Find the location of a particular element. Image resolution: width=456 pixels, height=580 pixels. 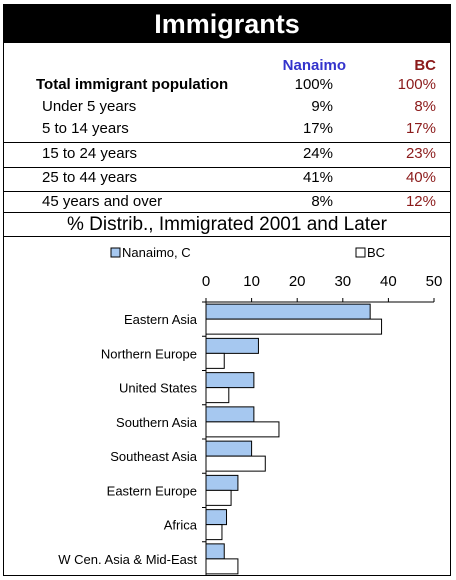

bc-value: 8% is located at coordinates (425, 106).